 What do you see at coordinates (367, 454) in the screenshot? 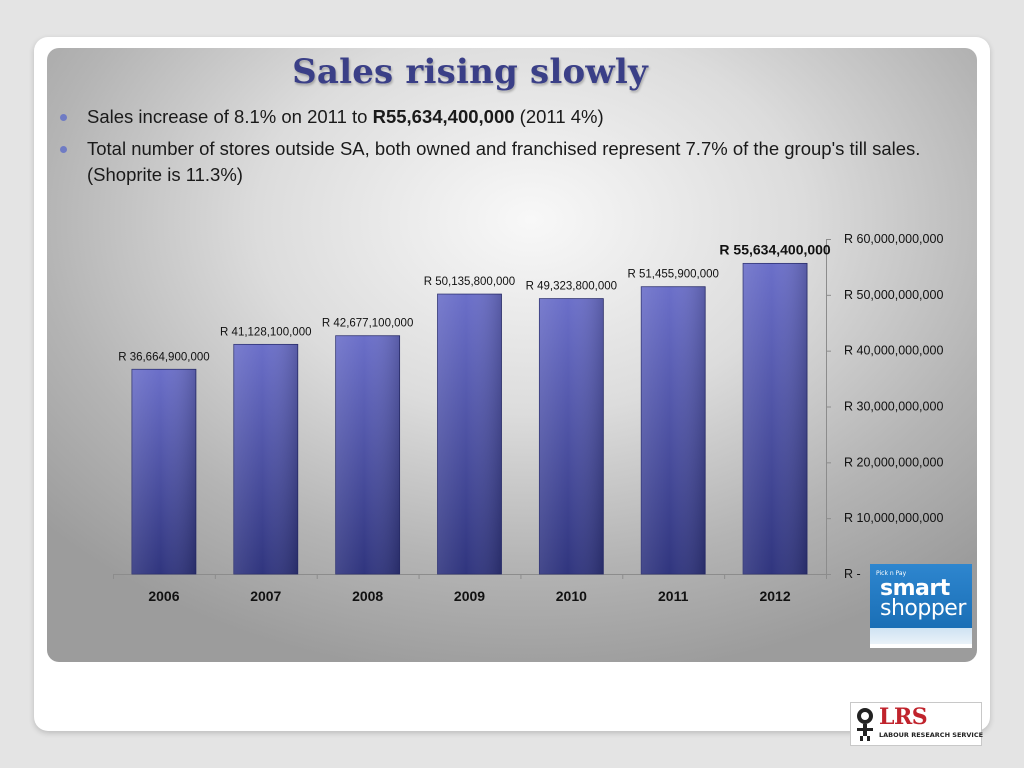
I see `bar-shading-2008` at bounding box center [367, 454].